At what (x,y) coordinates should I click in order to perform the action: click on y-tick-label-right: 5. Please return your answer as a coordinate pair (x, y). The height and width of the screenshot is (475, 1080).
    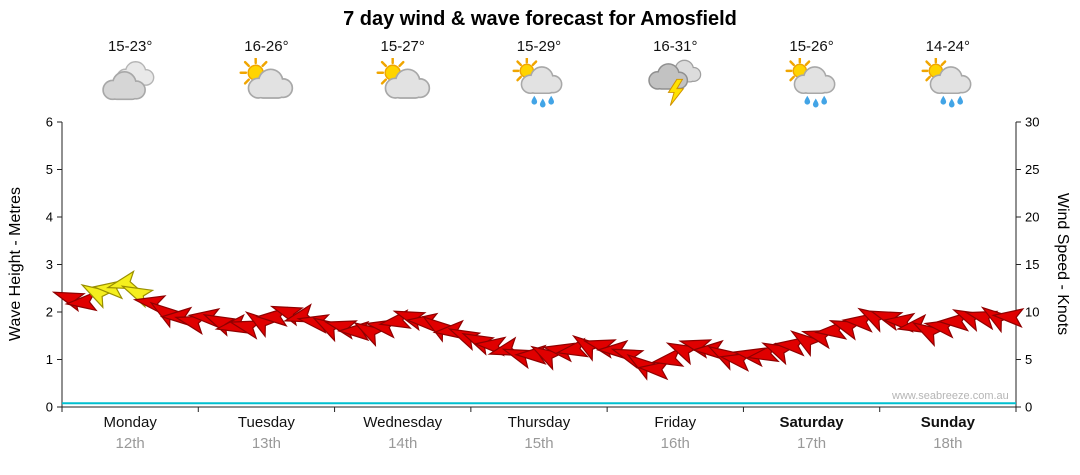
    Looking at the image, I should click on (1028, 359).